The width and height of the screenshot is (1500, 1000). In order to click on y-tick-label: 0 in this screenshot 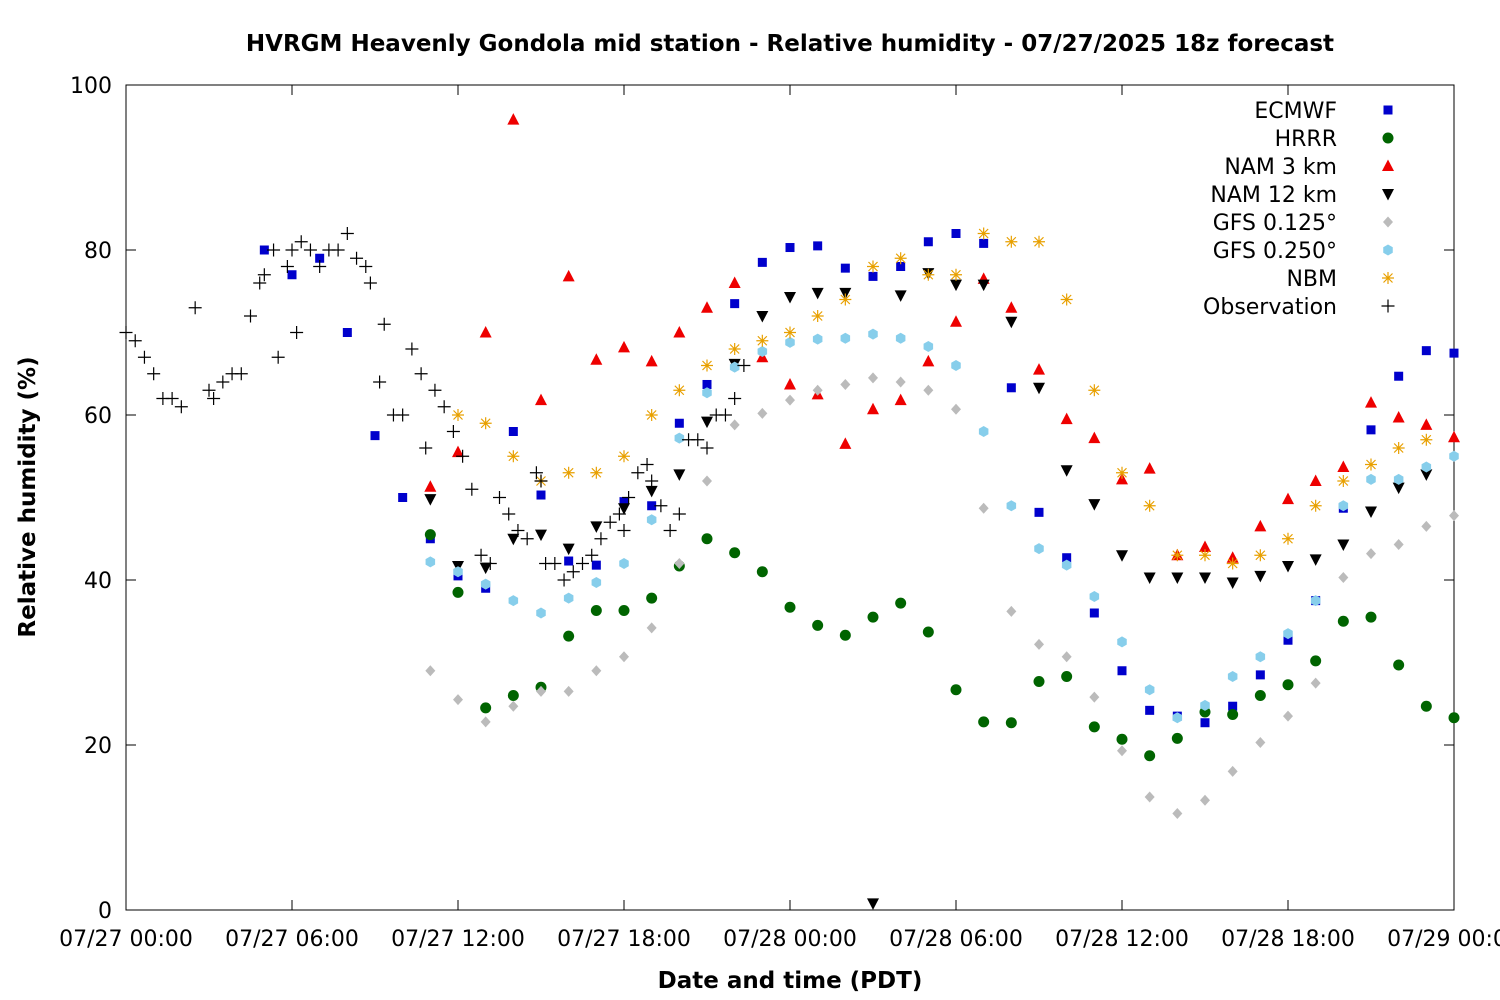, I will do `click(105, 911)`.